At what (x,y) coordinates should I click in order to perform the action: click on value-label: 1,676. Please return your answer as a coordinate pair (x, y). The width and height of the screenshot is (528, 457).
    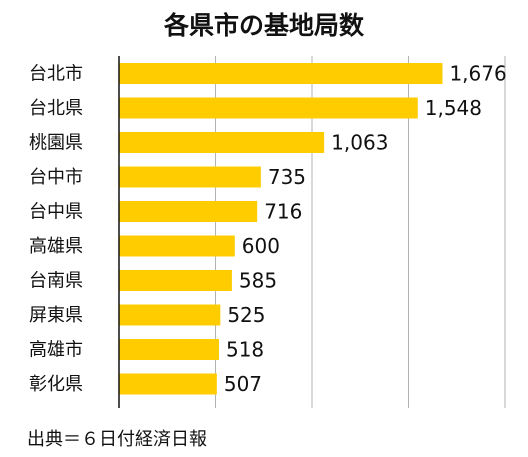
    Looking at the image, I should click on (477, 74).